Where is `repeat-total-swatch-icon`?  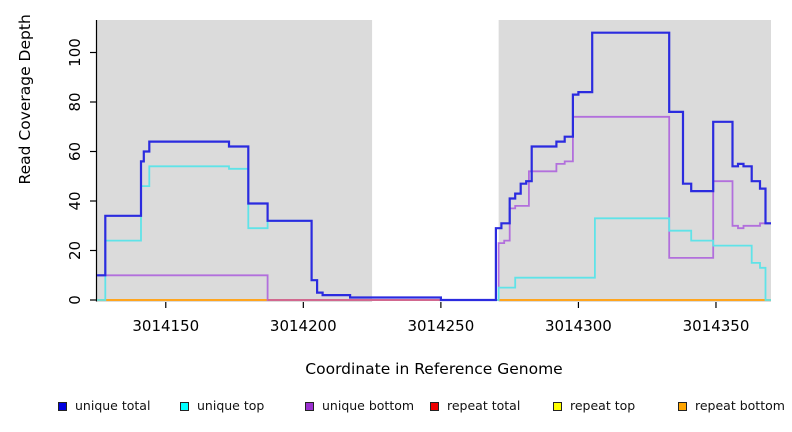
repeat-total-swatch-icon is located at coordinates (434, 406).